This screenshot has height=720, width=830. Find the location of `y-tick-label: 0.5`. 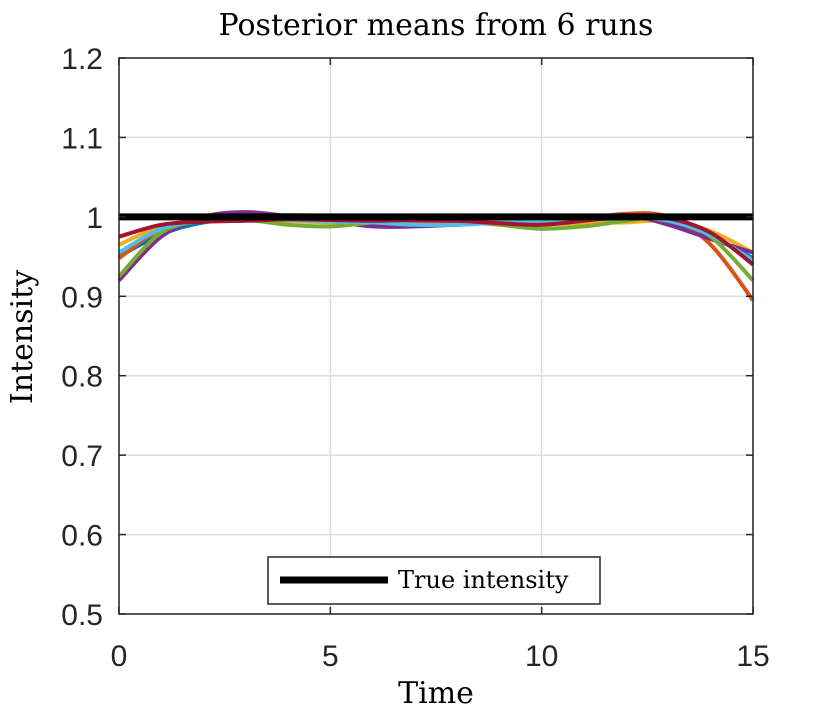

y-tick-label: 0.5 is located at coordinates (82, 615).